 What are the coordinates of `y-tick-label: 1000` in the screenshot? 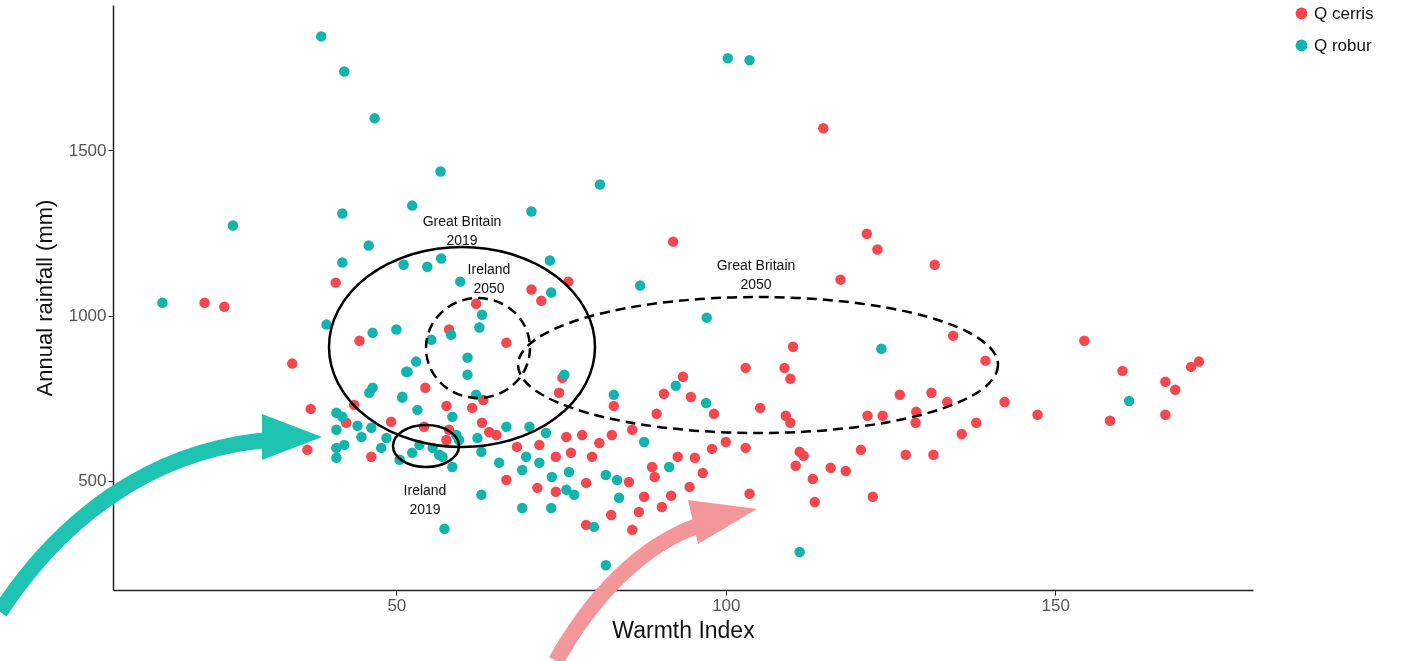 It's located at (87, 316).